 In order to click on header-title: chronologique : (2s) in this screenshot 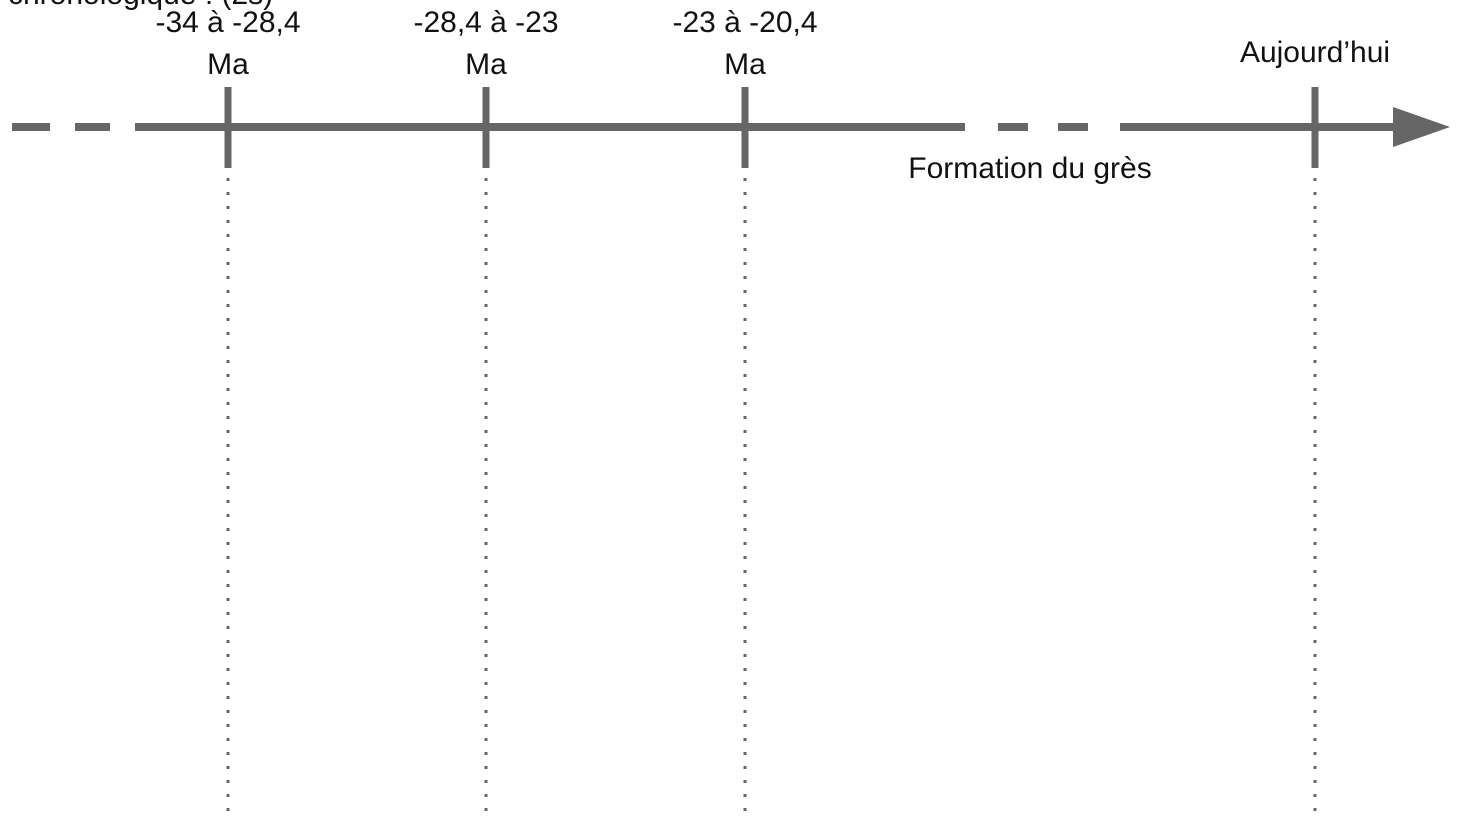, I will do `click(140, 5)`.